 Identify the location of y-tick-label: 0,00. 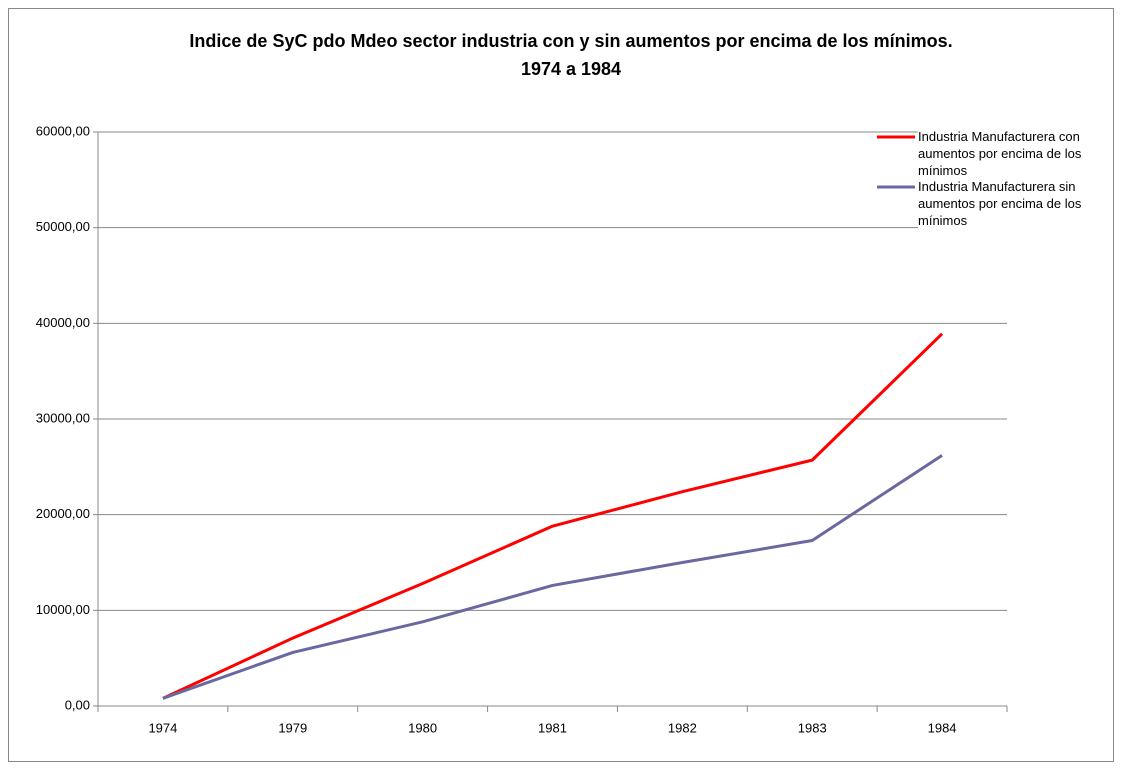
(77, 704).